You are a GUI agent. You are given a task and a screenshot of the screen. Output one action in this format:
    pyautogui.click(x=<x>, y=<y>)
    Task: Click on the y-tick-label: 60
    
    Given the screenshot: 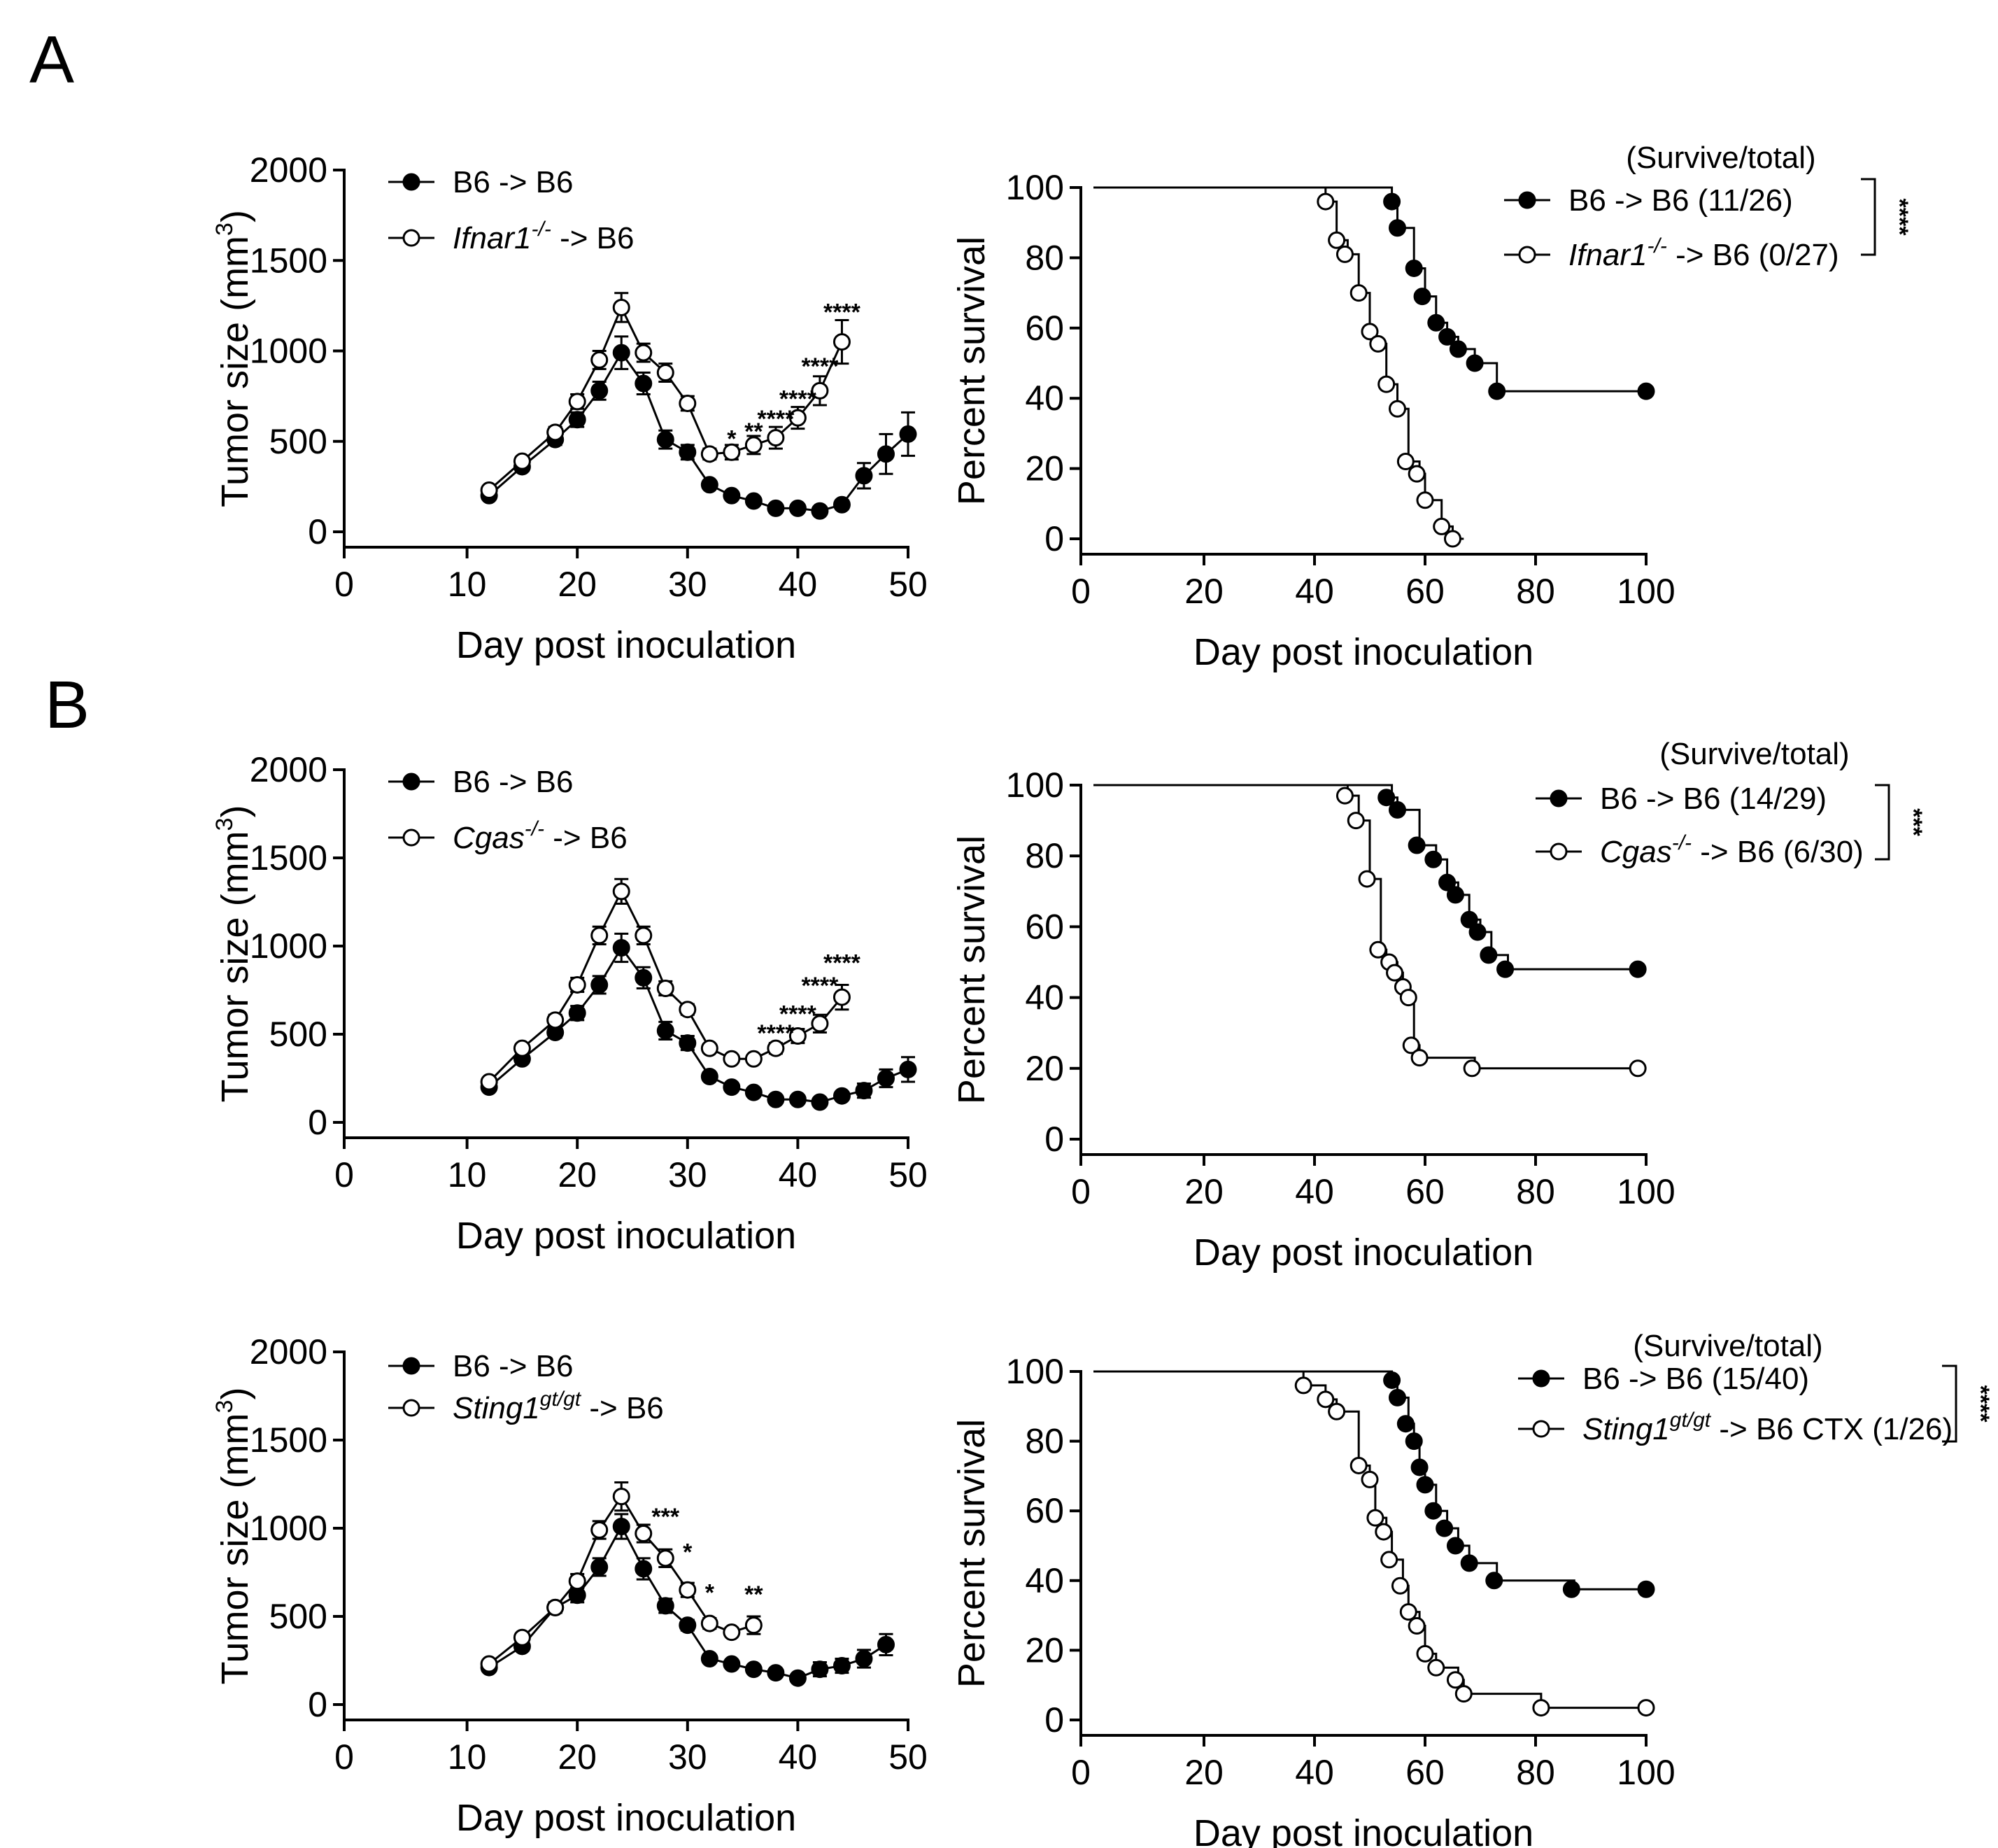 What is the action you would take?
    pyautogui.click(x=1044, y=927)
    